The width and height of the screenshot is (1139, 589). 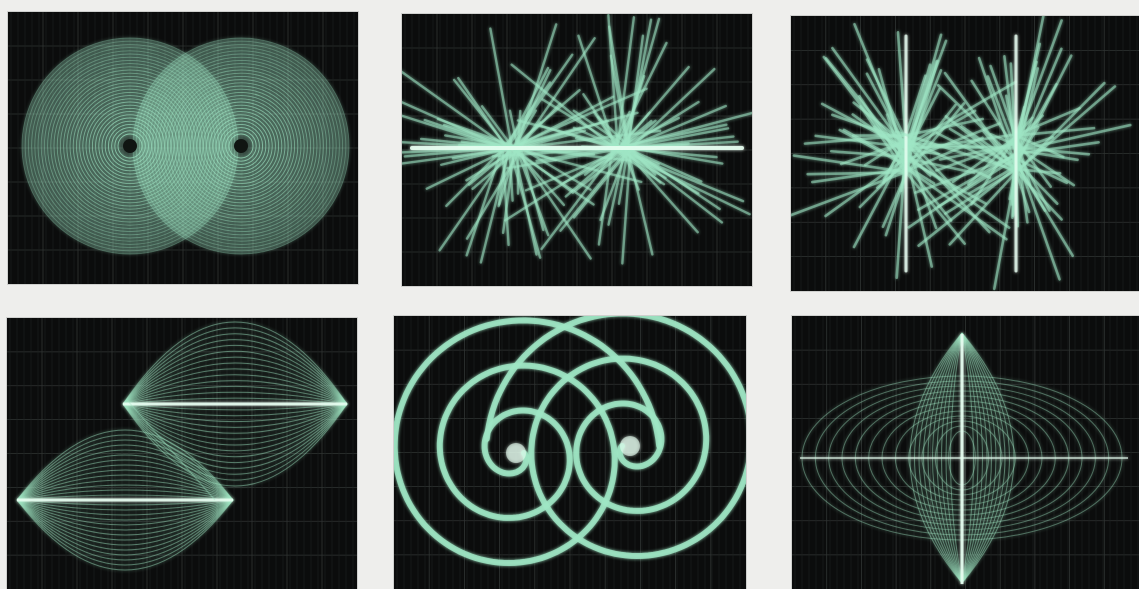 I want to click on oscilloscope-panel-spike-burst-horizontal, so click(x=577, y=150).